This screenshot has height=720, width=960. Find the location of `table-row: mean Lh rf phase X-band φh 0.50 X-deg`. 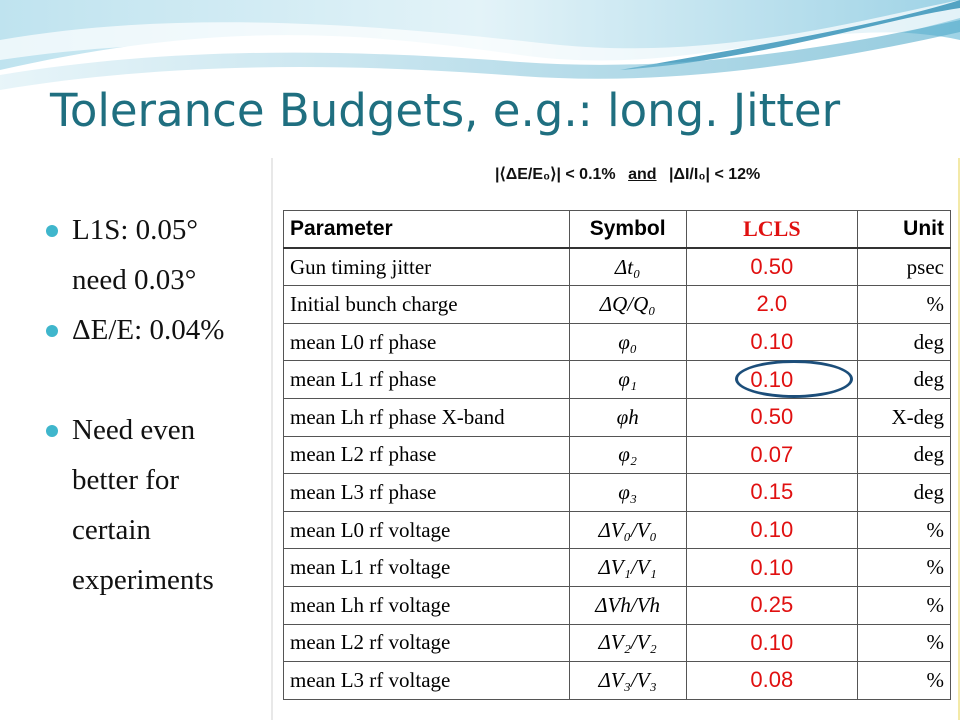

table-row: mean Lh rf phase X-band φh 0.50 X-deg is located at coordinates (617, 417).